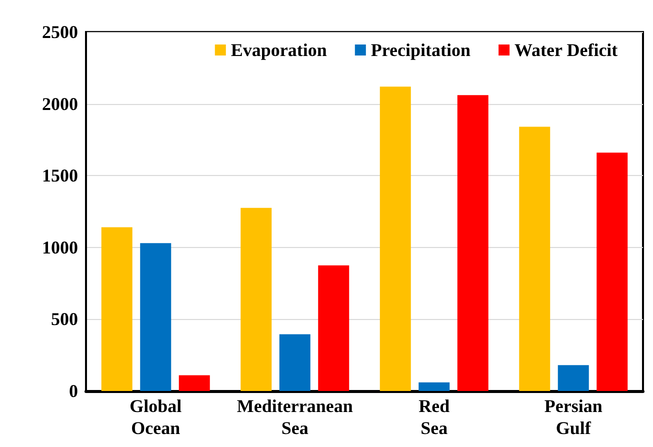  I want to click on x-tick-label: Persian Gulf, so click(573, 417).